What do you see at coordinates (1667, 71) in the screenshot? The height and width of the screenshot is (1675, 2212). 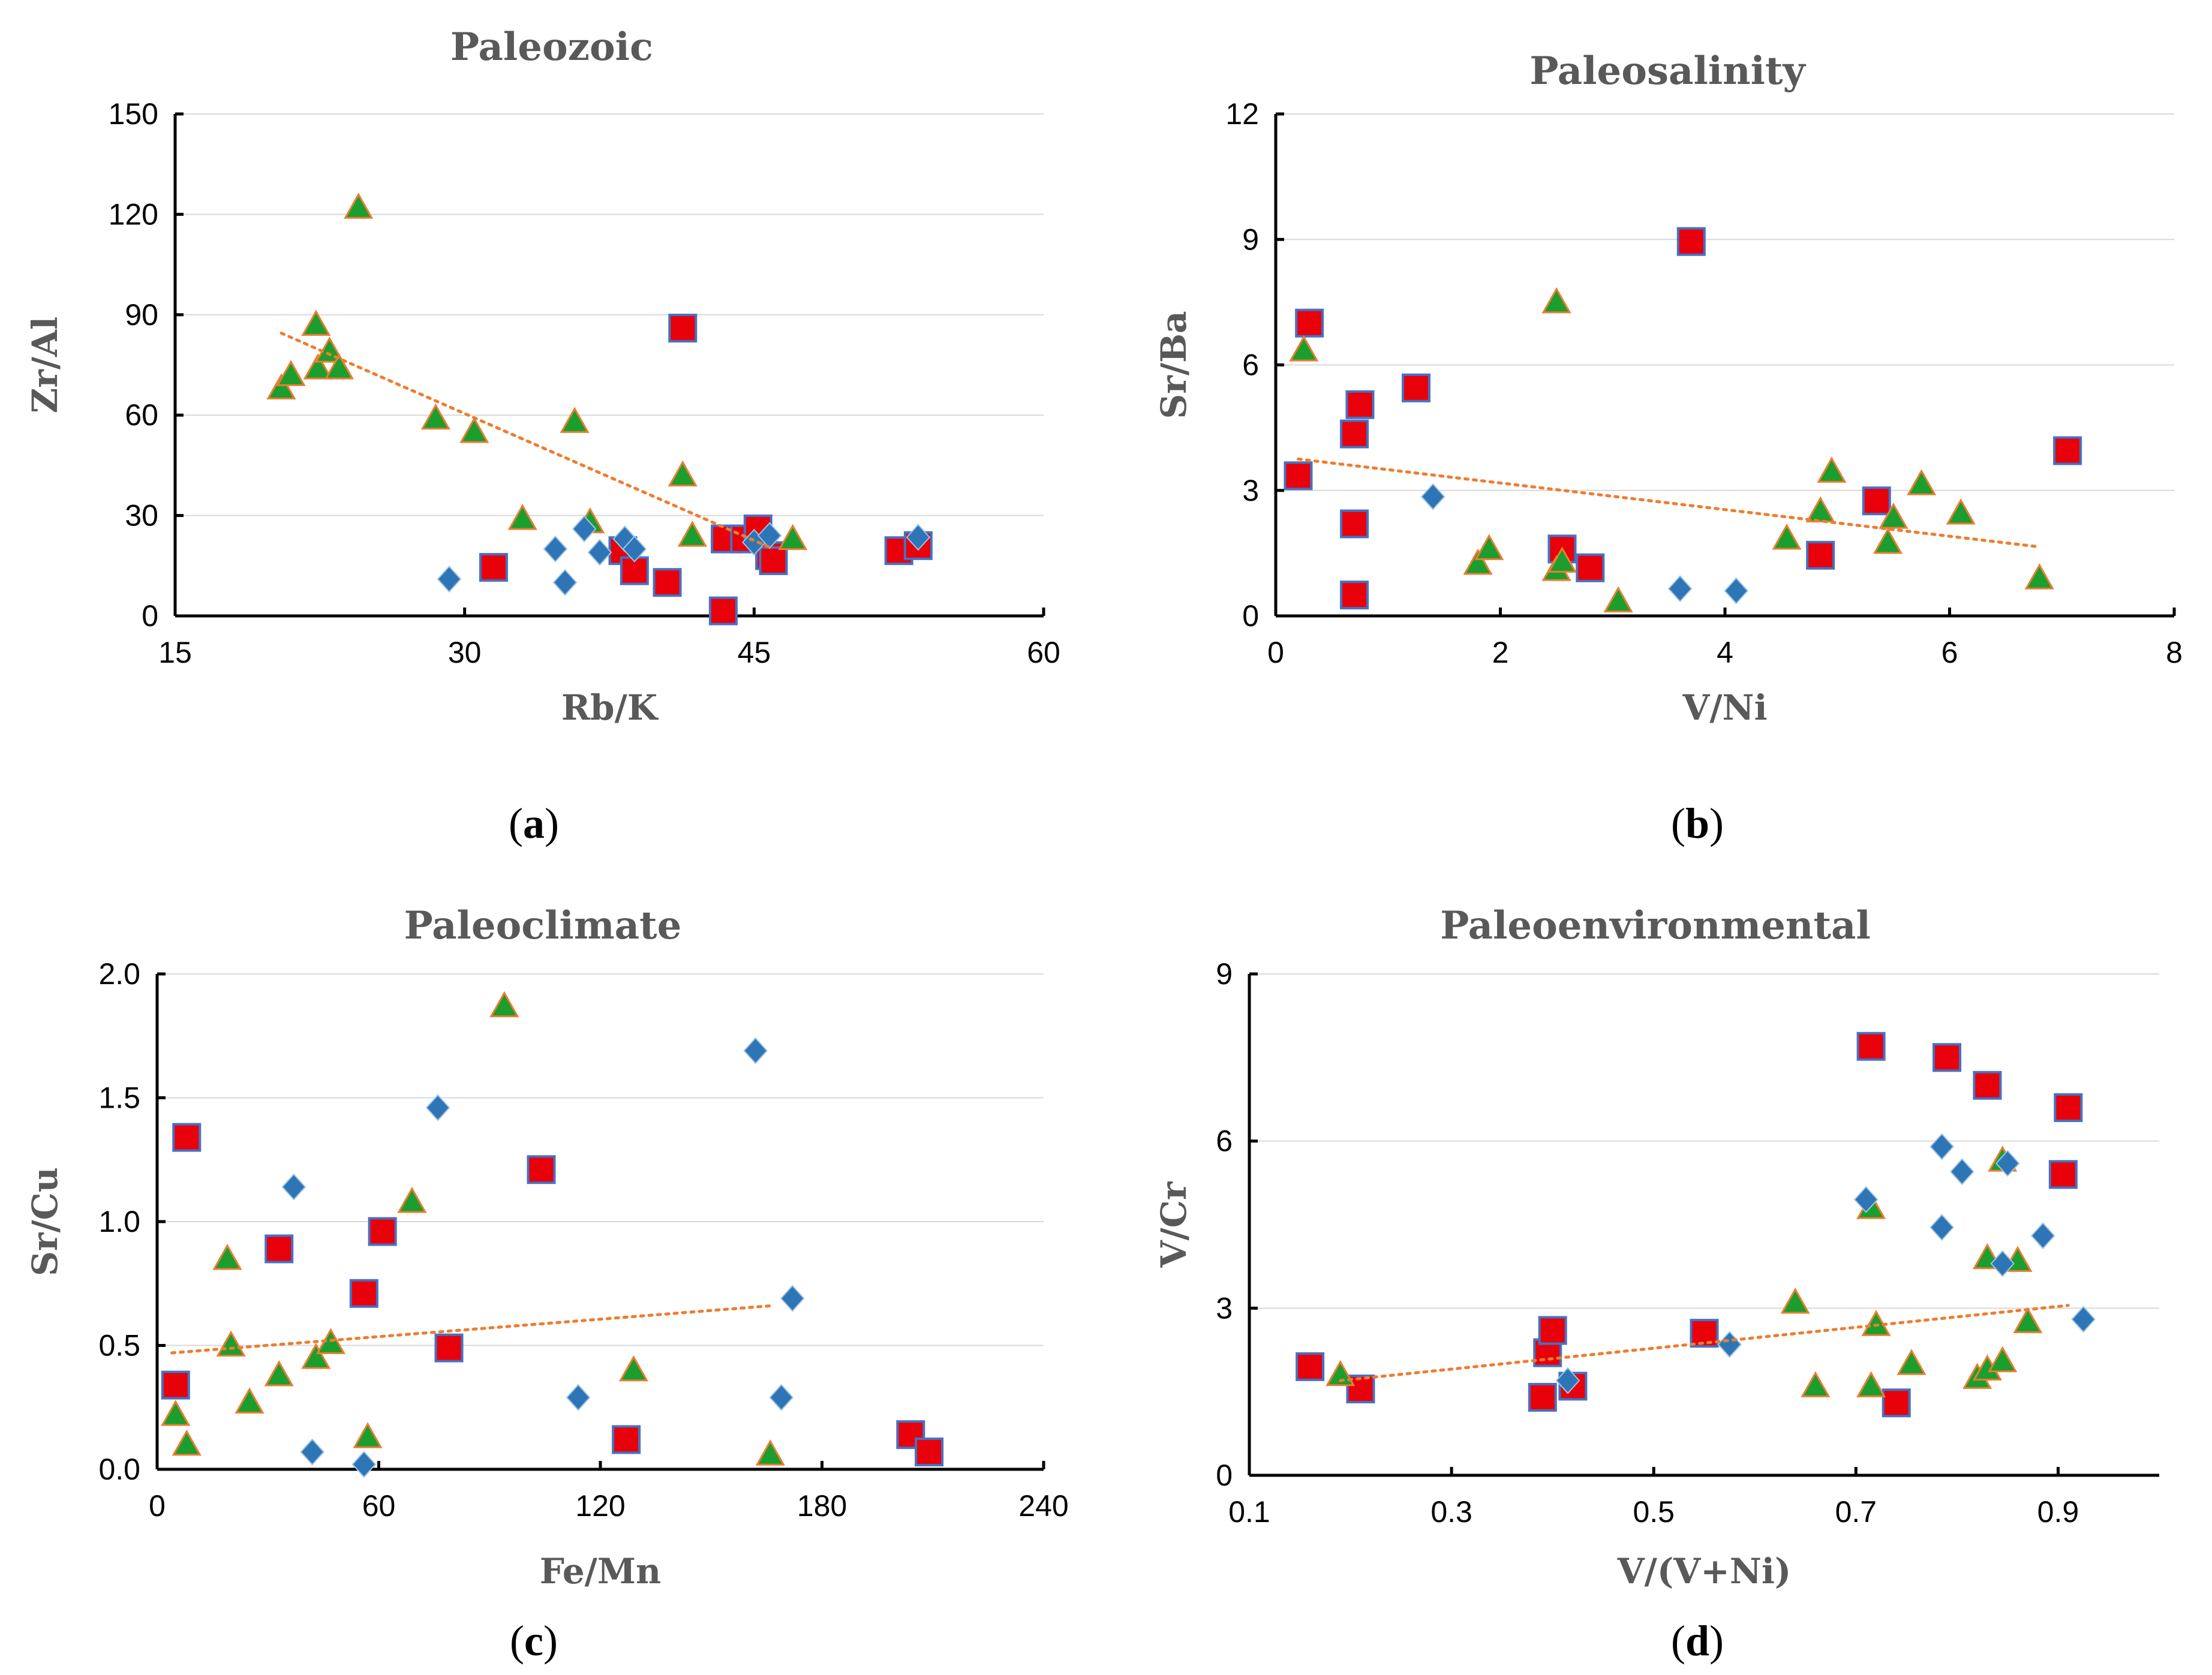 I see `chart-title: Paleosalinity` at bounding box center [1667, 71].